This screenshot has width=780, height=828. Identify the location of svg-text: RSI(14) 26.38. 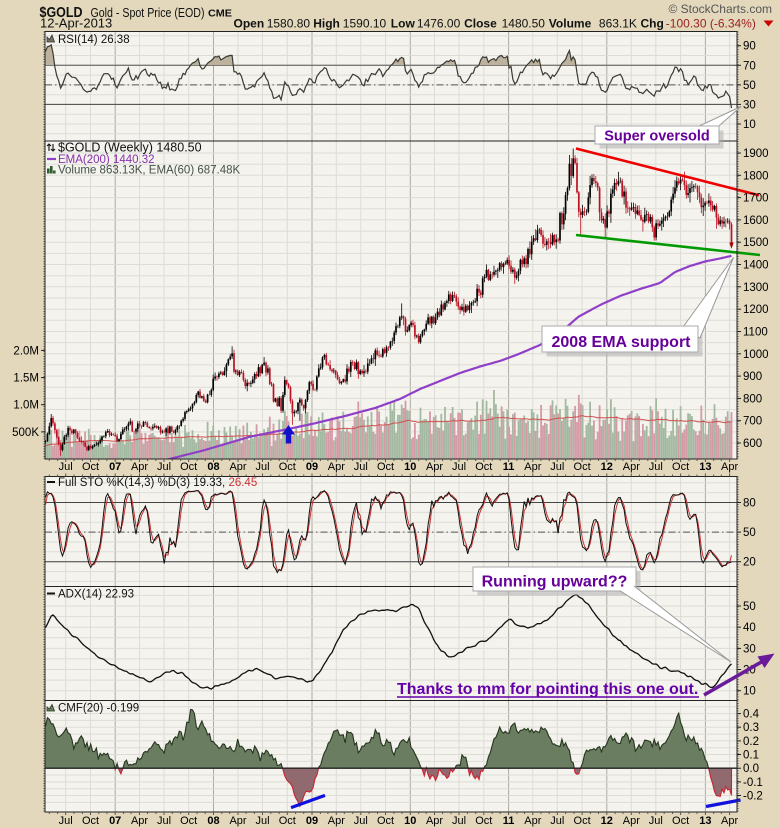
(94, 40).